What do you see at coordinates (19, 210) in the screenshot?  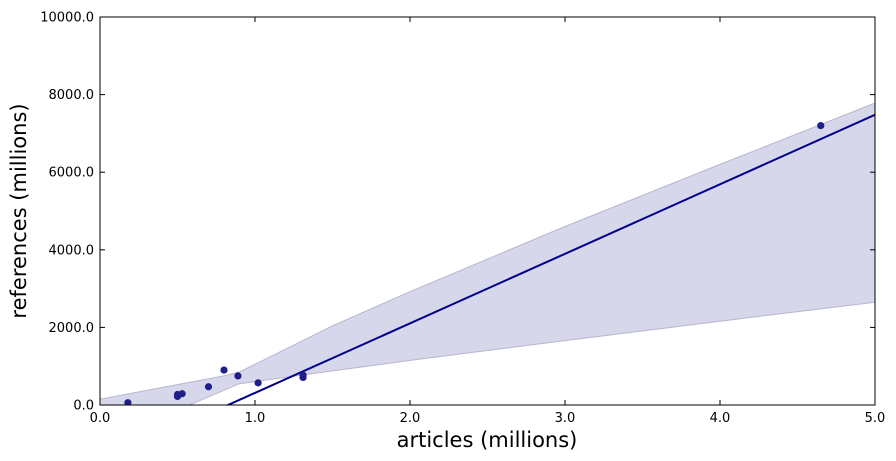 I see `y-axis-label: references (millions)` at bounding box center [19, 210].